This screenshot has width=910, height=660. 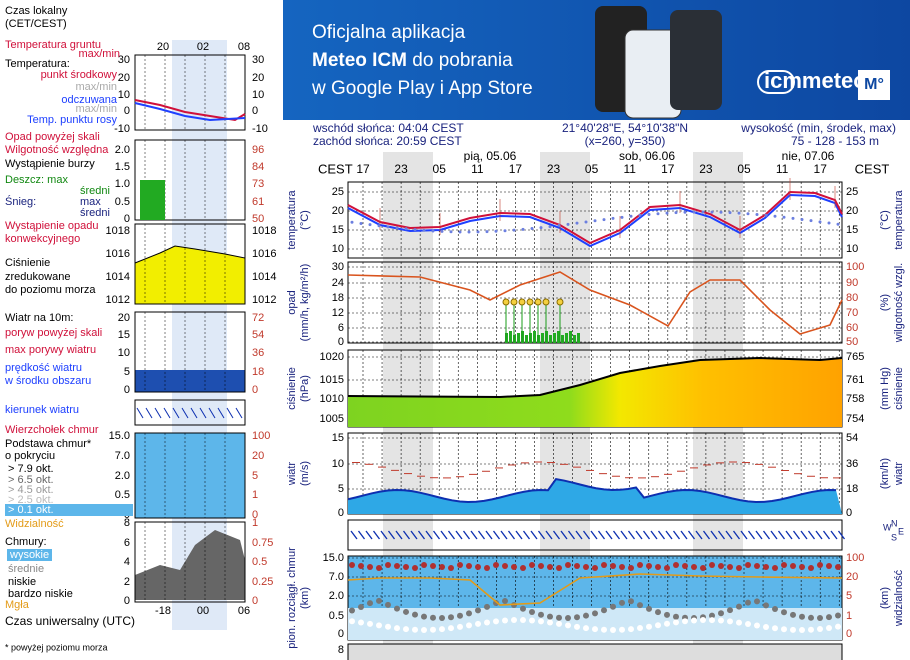 What do you see at coordinates (50, 350) in the screenshot?
I see `legend-text: max porywy wiatru` at bounding box center [50, 350].